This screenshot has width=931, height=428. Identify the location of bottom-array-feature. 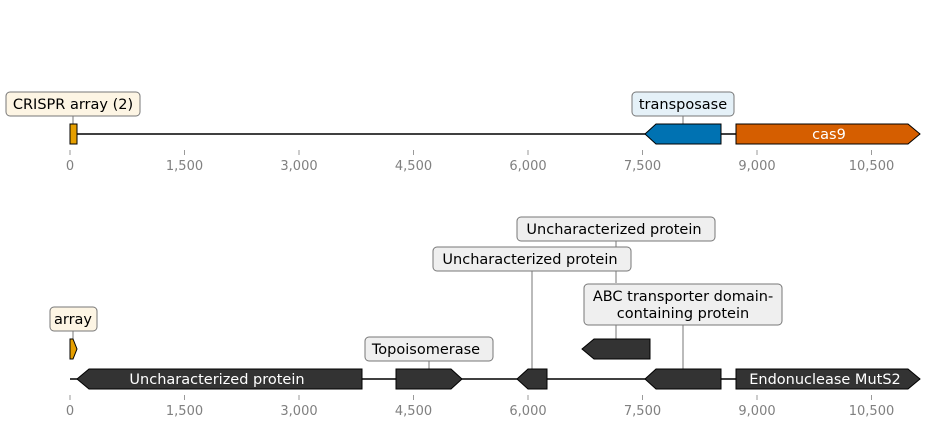
(73, 349).